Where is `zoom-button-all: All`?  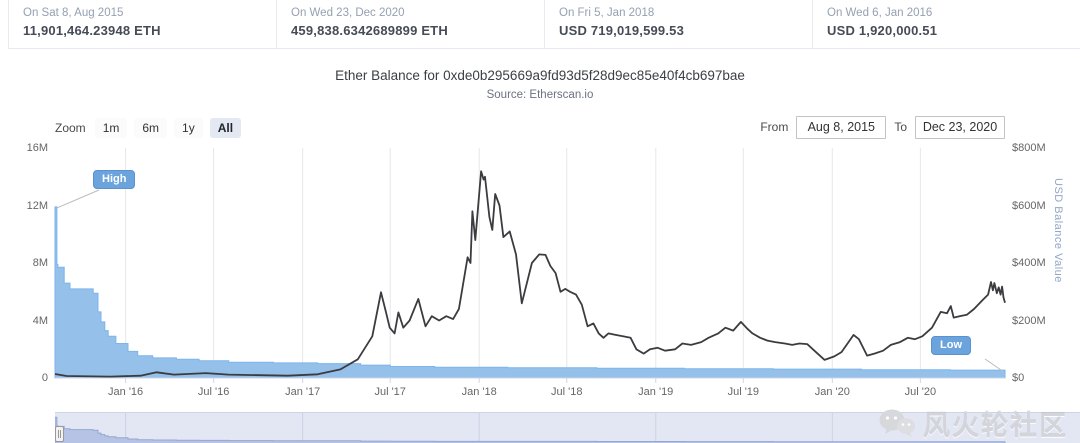
zoom-button-all: All is located at coordinates (225, 128).